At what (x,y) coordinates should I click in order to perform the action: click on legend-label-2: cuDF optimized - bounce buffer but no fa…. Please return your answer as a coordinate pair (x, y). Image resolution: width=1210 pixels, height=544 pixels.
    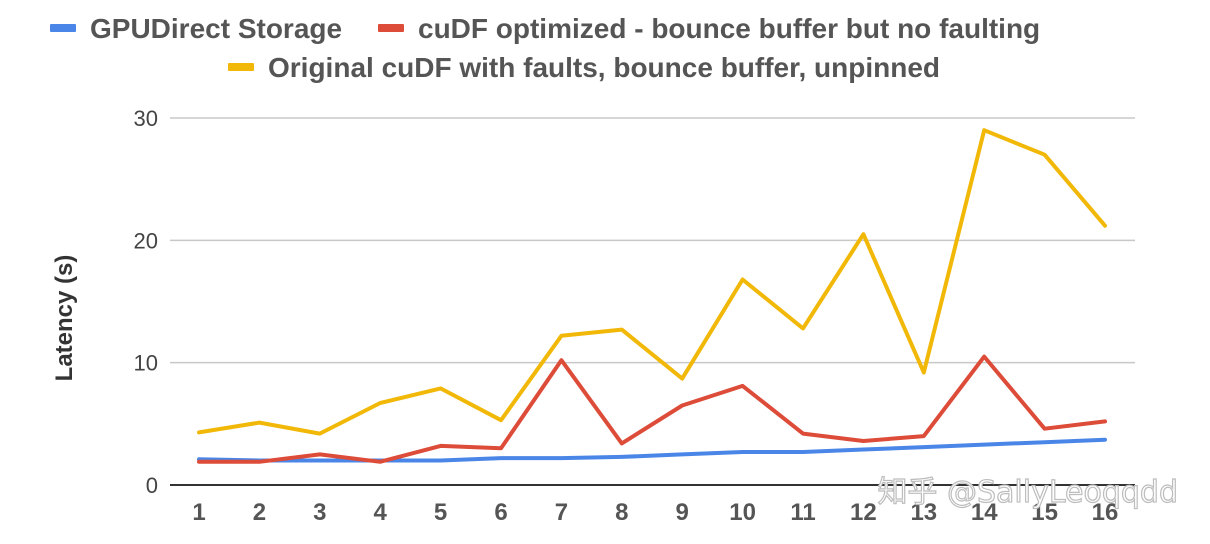
    Looking at the image, I should click on (729, 28).